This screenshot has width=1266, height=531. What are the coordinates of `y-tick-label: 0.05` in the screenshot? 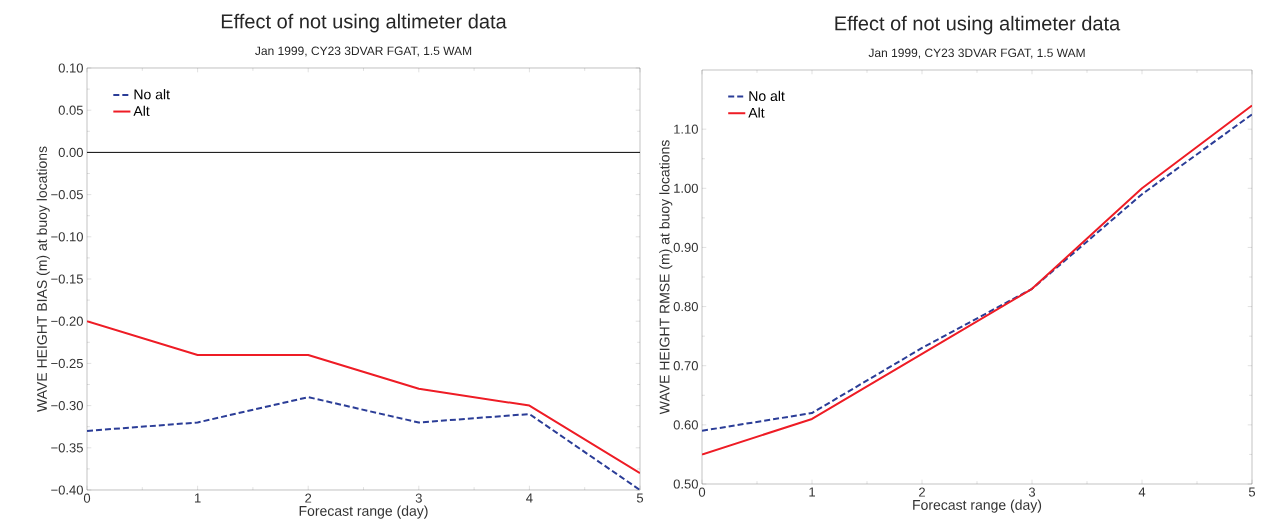 It's located at (70, 110).